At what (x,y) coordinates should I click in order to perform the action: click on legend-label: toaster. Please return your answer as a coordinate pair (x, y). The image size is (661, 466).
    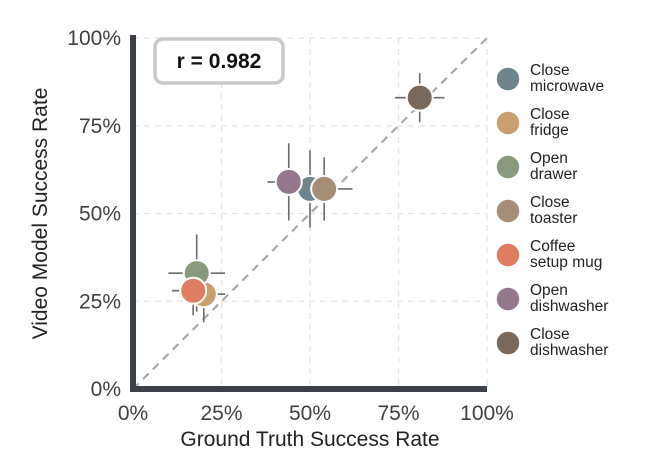
    Looking at the image, I should click on (553, 218).